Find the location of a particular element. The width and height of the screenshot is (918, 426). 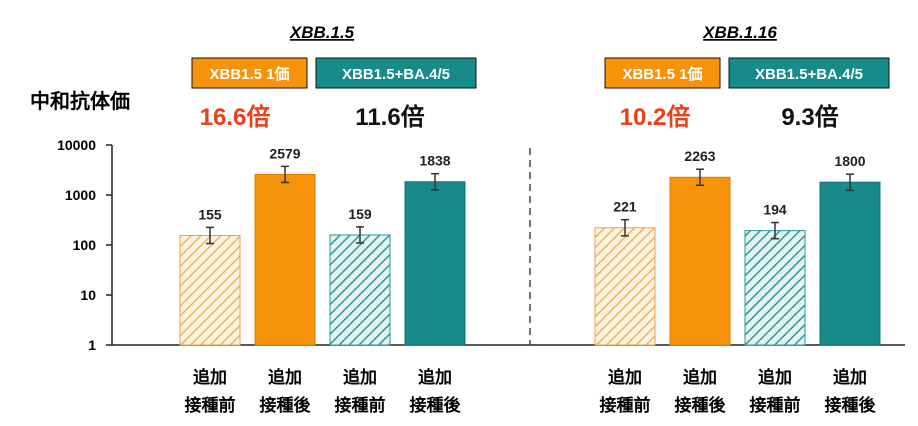

panel-title-xbb15: XBB.1.5 is located at coordinates (322, 32).